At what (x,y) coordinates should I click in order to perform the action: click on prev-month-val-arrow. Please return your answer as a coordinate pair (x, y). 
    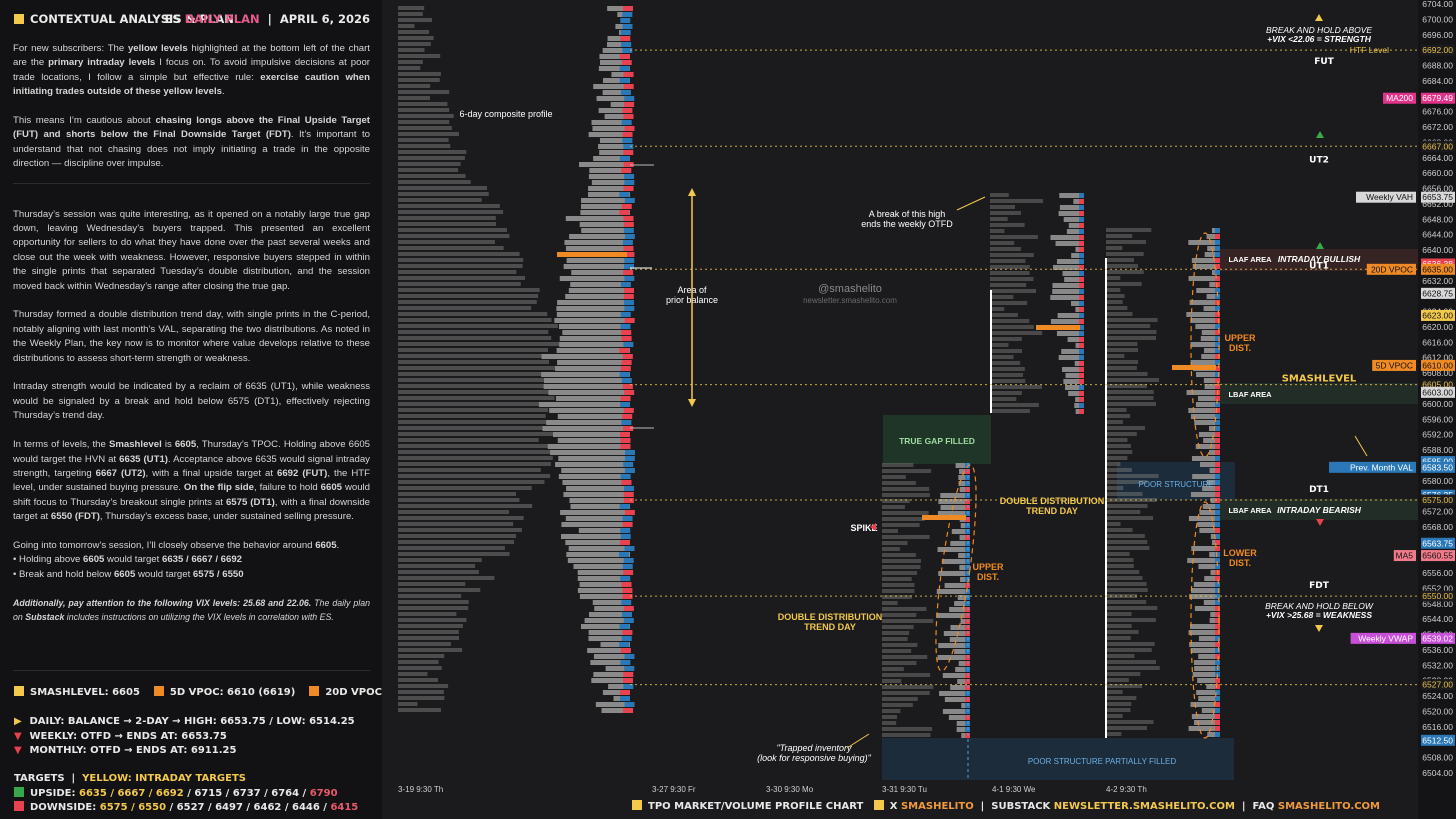
    Looking at the image, I should click on (1361, 446).